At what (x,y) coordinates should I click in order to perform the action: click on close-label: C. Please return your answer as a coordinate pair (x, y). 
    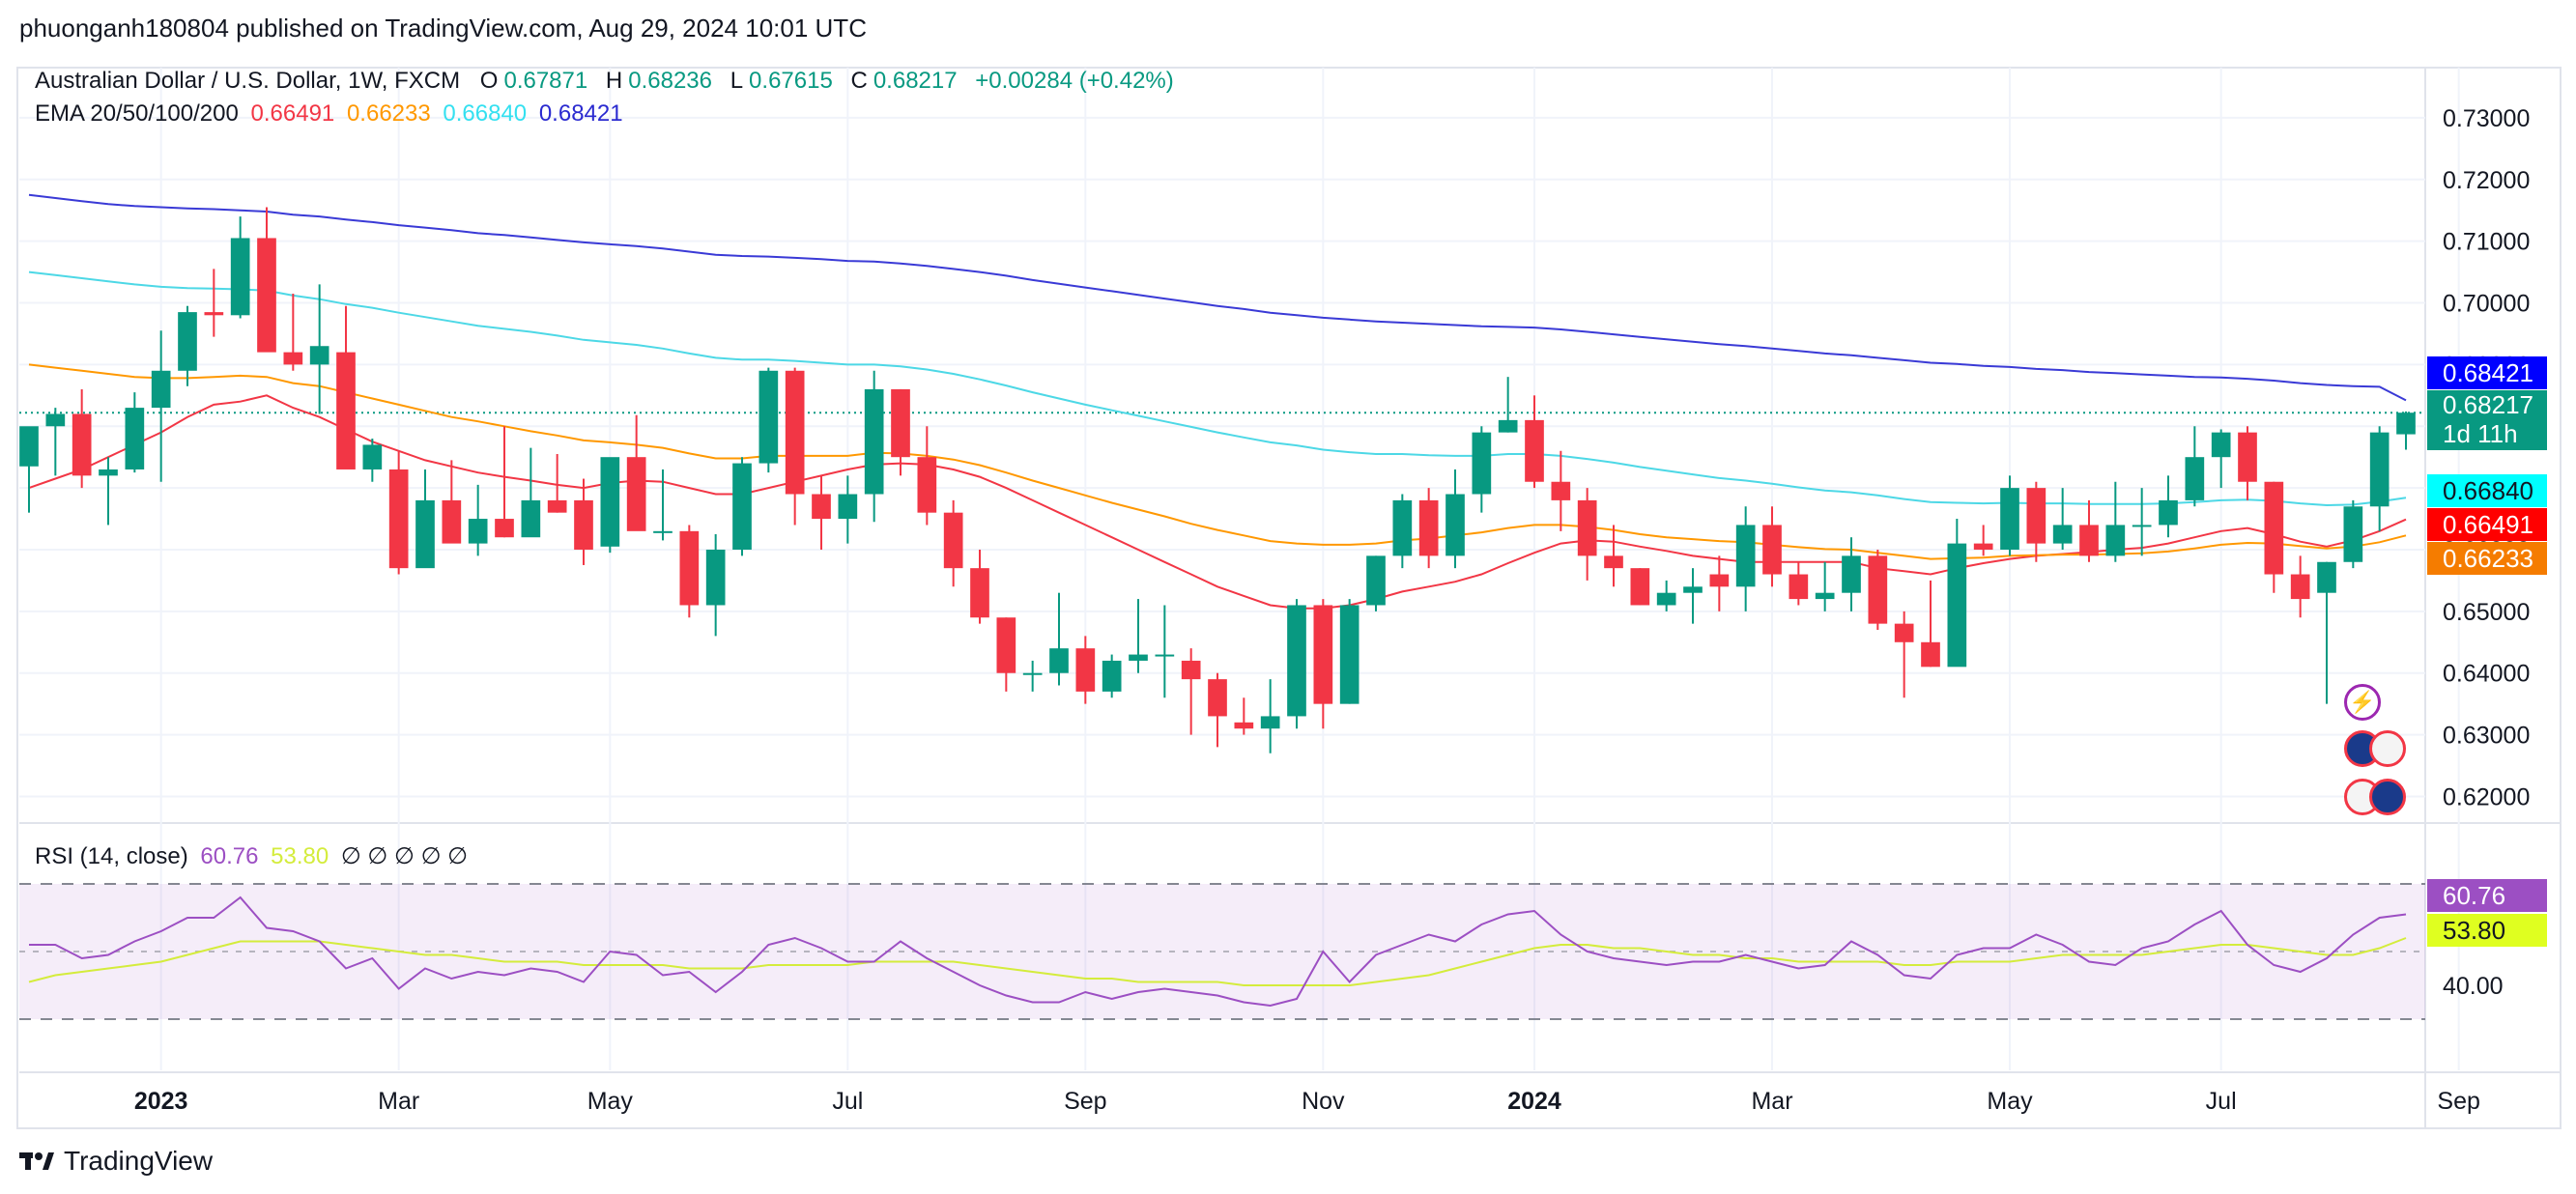
    Looking at the image, I should click on (859, 81).